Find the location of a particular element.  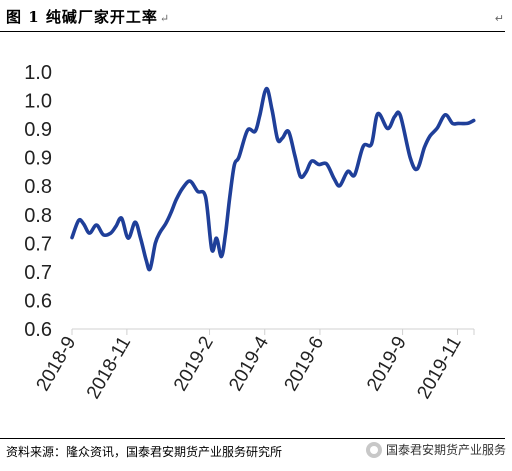

x-tick-label: 2018-9 is located at coordinates (57, 364).